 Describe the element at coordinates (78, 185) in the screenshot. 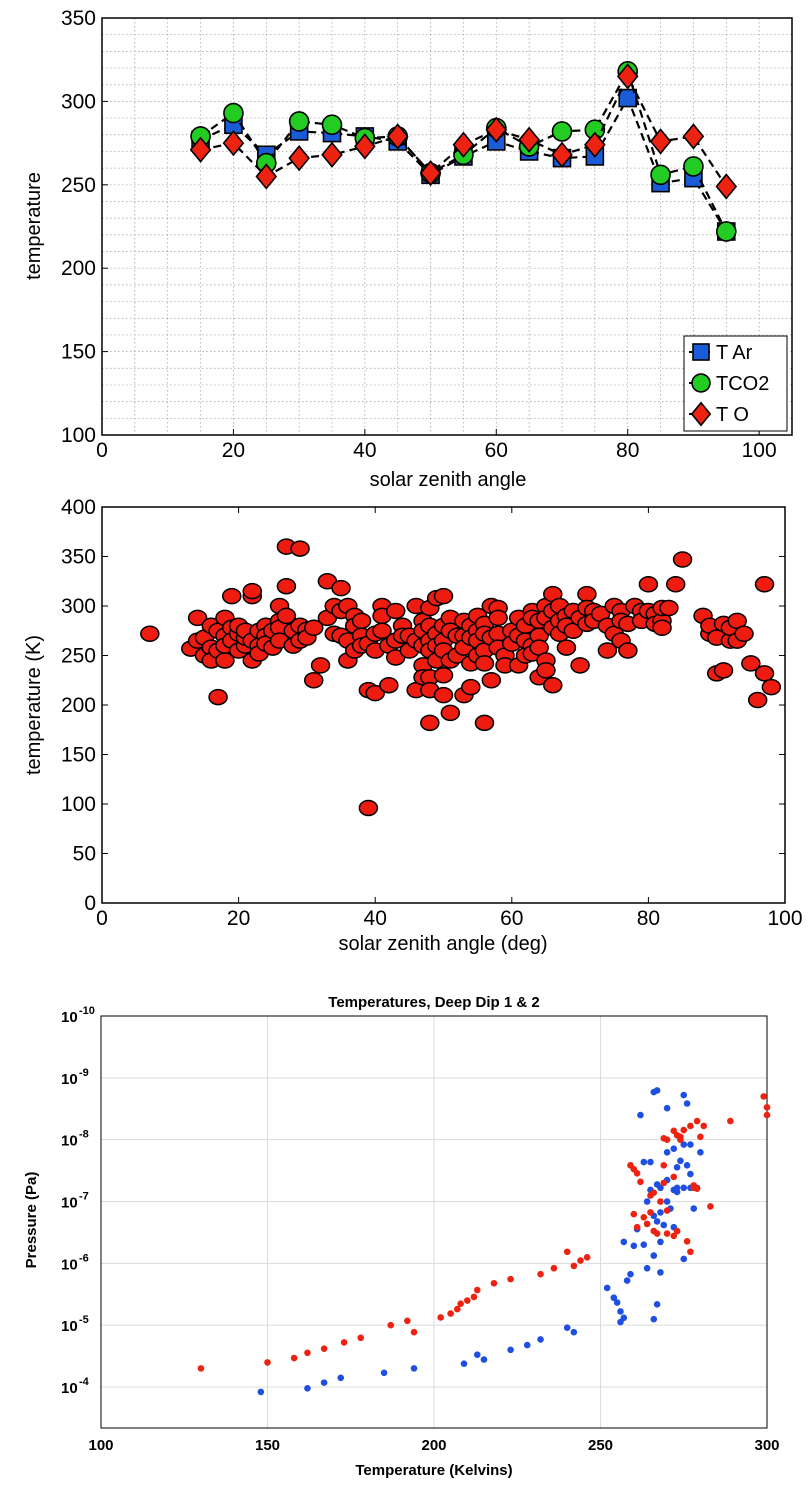

I see `y-tick-label: 250` at that location.